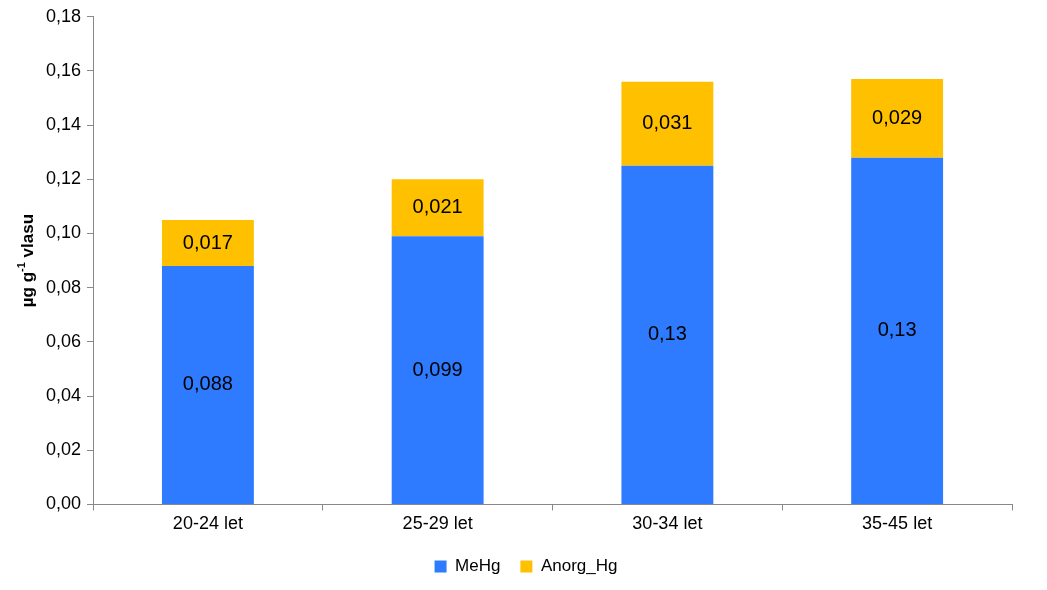 Image resolution: width=1047 pixels, height=590 pixels. I want to click on y-tick-label: 0,04, so click(63, 395).